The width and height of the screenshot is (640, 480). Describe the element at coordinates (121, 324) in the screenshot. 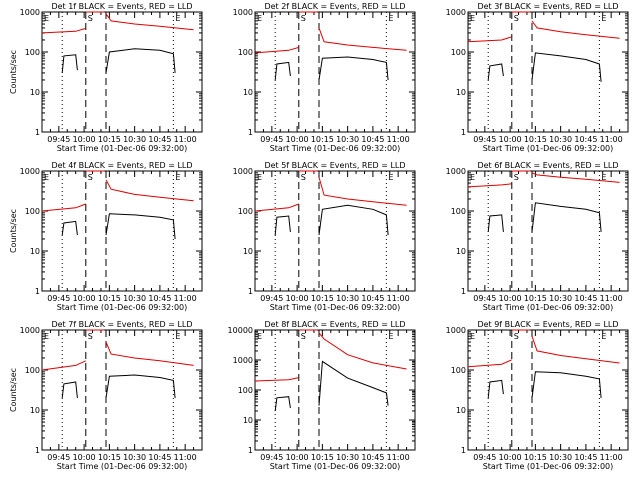

I see `panel-title: Det 7f BLACK = Events, RED = LLD` at that location.